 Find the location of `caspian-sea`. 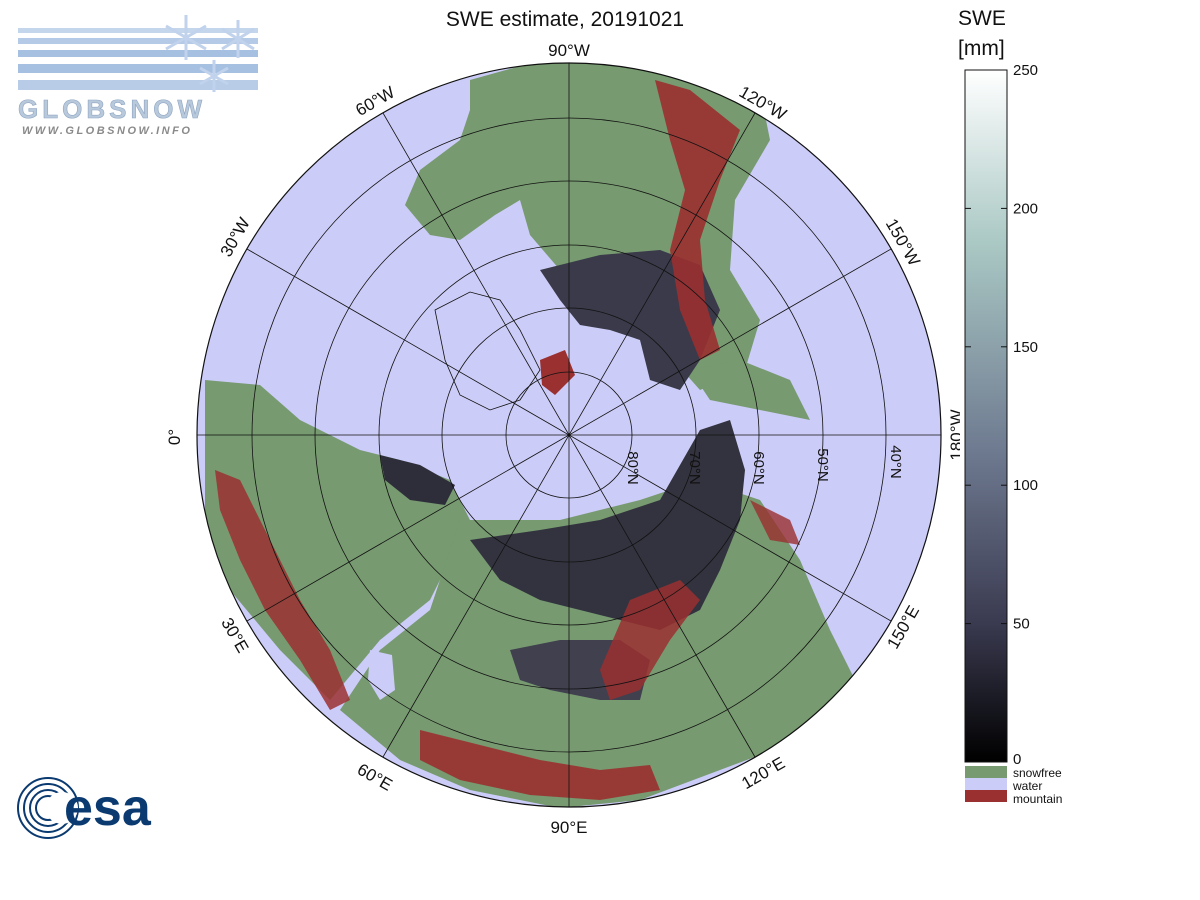

caspian-sea is located at coordinates (381, 675).